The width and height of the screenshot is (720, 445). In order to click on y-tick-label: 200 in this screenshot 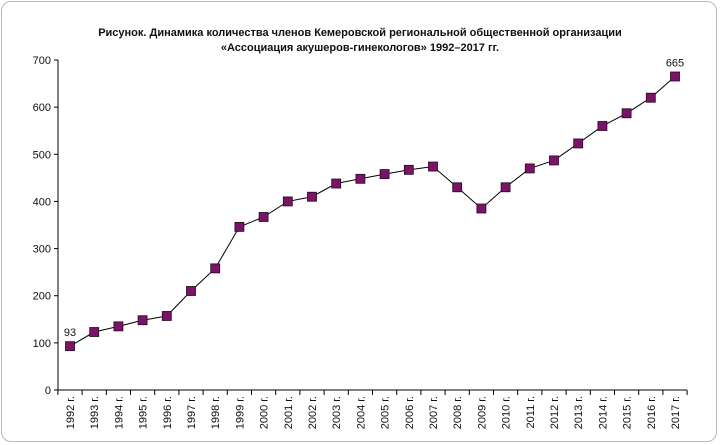, I will do `click(42, 297)`.